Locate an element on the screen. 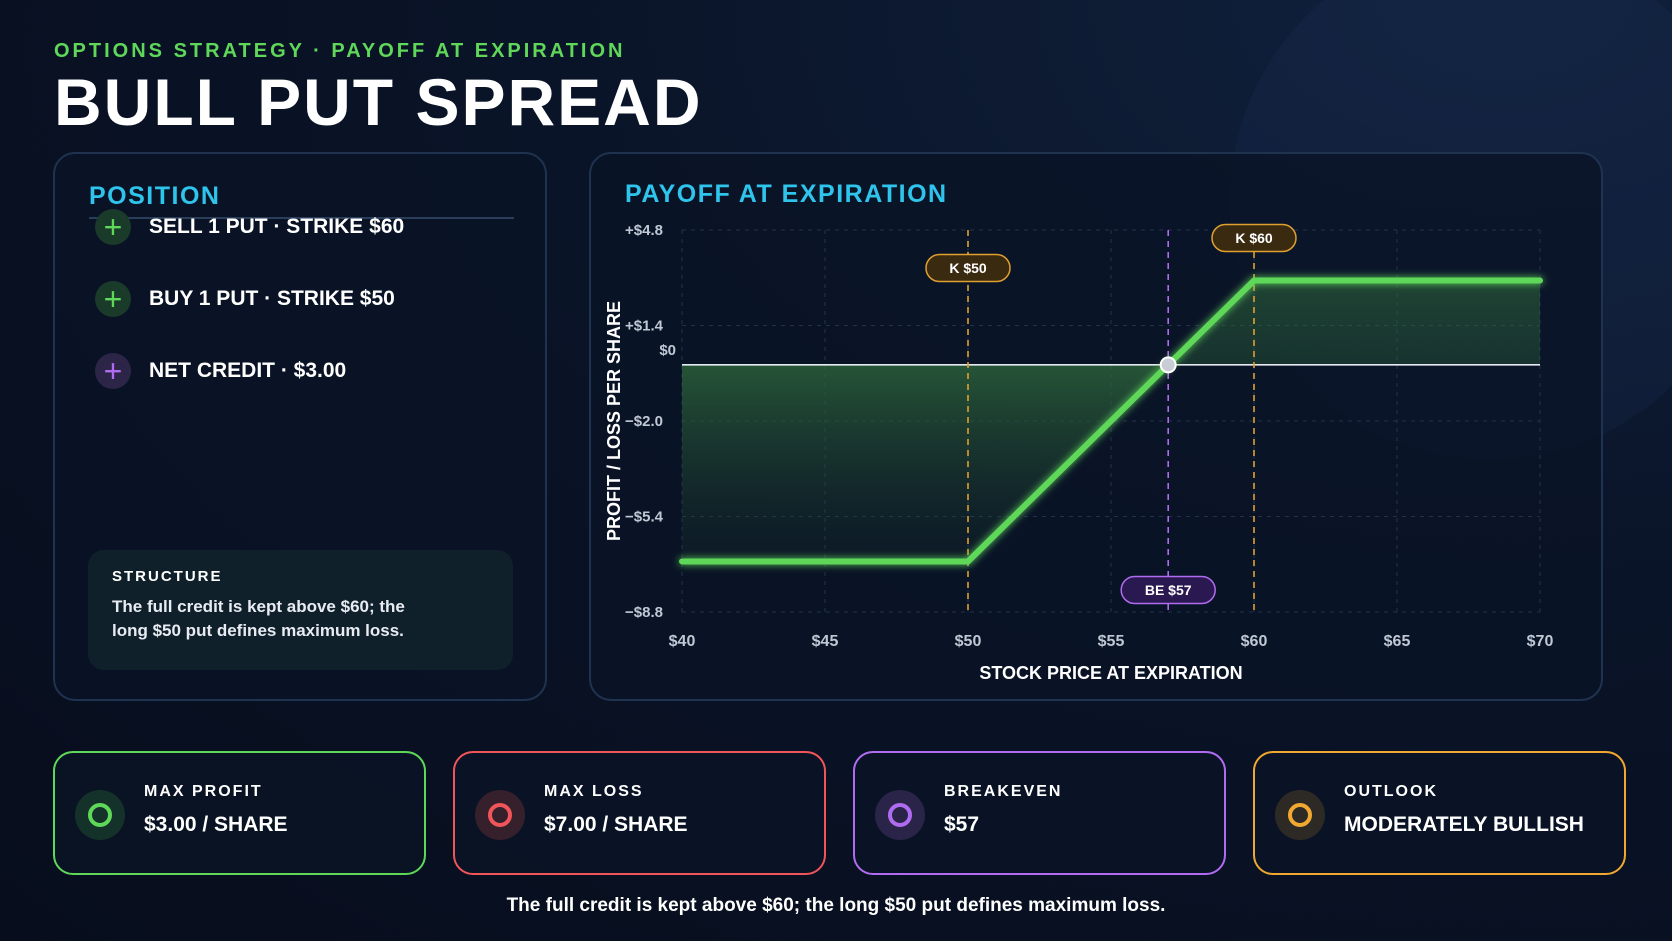 The width and height of the screenshot is (1672, 941). x-tick-label: $55 is located at coordinates (1111, 641).